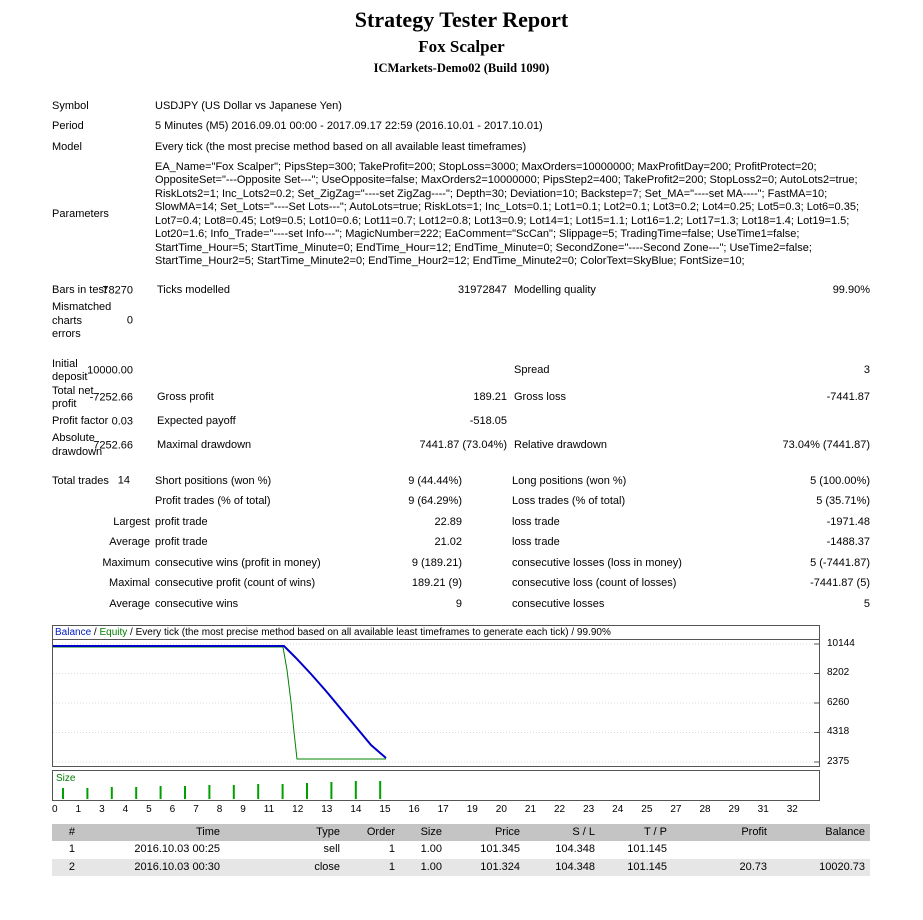  I want to click on x-tick: 4, so click(125, 809).